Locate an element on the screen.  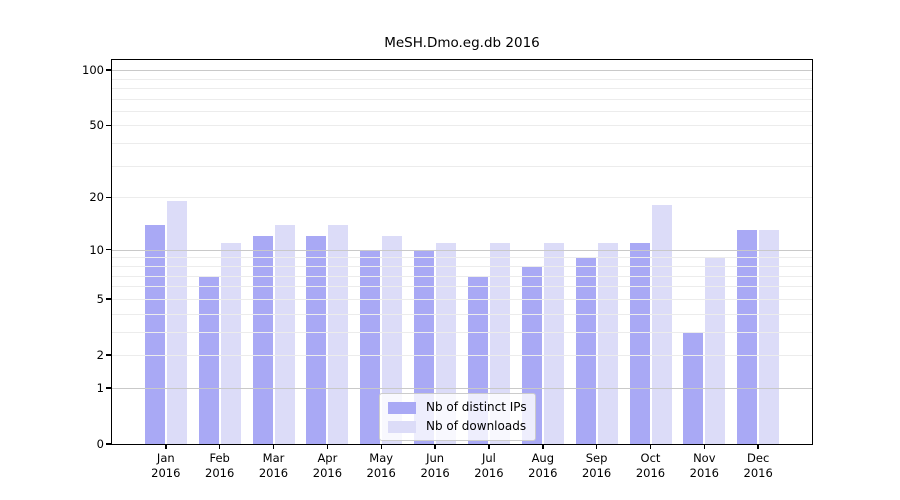
x-tick-nov is located at coordinates (704, 446).